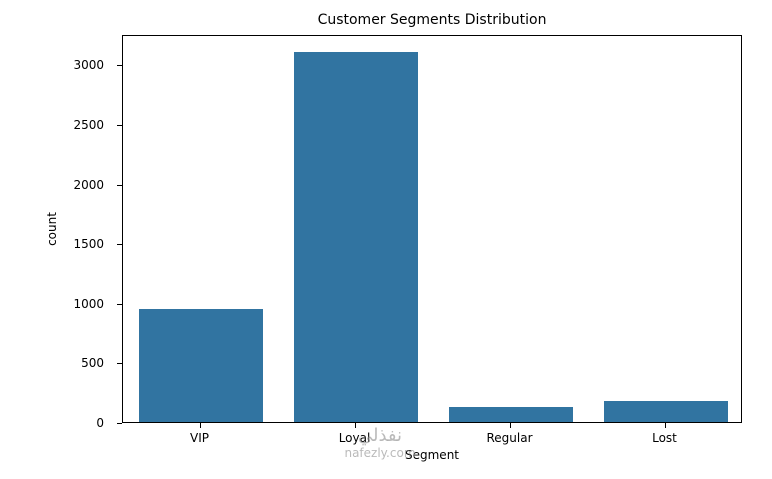 The width and height of the screenshot is (772, 479). What do you see at coordinates (200, 365) in the screenshot?
I see `bar-vip` at bounding box center [200, 365].